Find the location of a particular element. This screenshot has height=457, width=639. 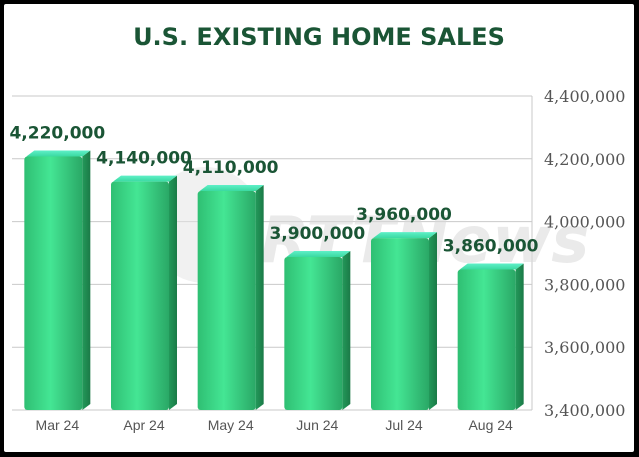

chart-title: U.S. EXISTING HOME SALES is located at coordinates (319, 37).